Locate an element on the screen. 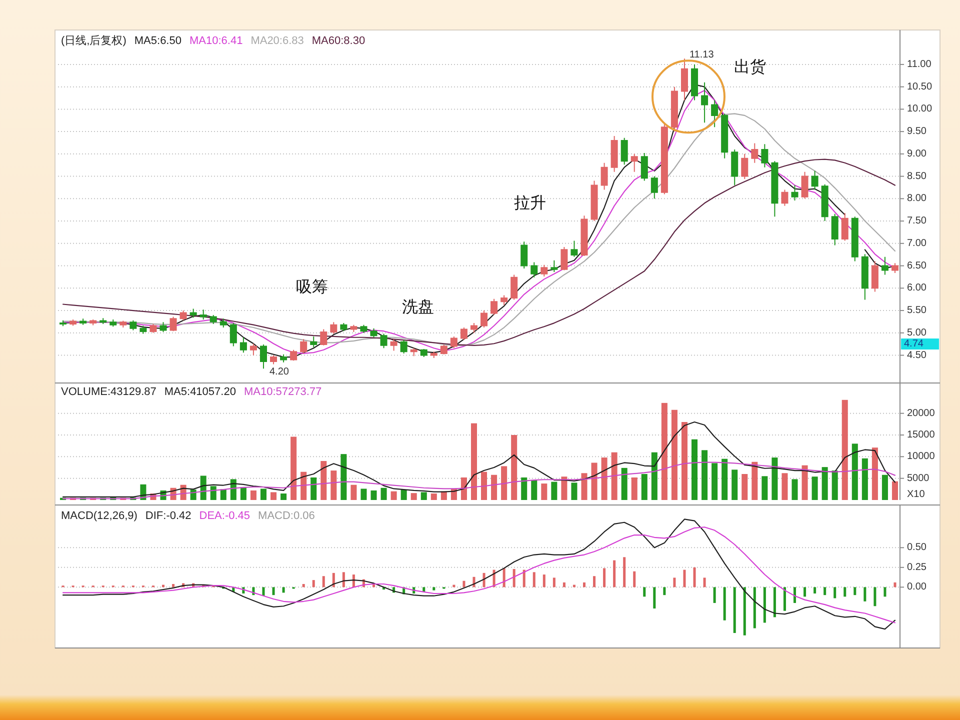 The width and height of the screenshot is (960, 720). y-tick-label: 7.00 is located at coordinates (917, 243).